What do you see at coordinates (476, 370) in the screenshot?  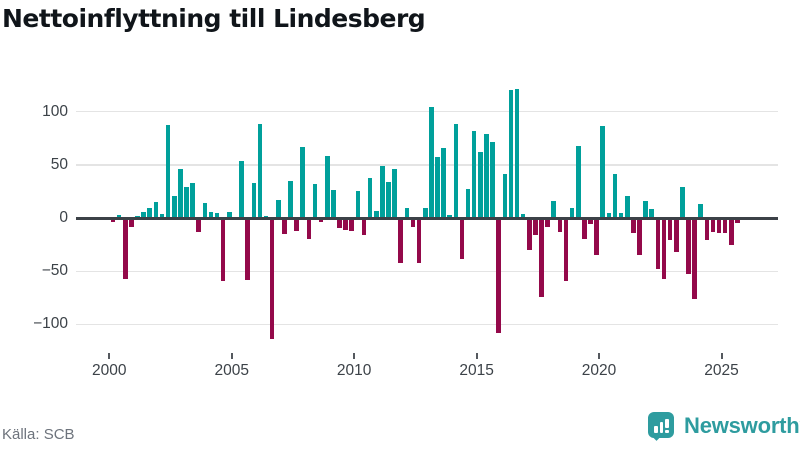 I see `x-axis-tick-label: 2015` at bounding box center [476, 370].